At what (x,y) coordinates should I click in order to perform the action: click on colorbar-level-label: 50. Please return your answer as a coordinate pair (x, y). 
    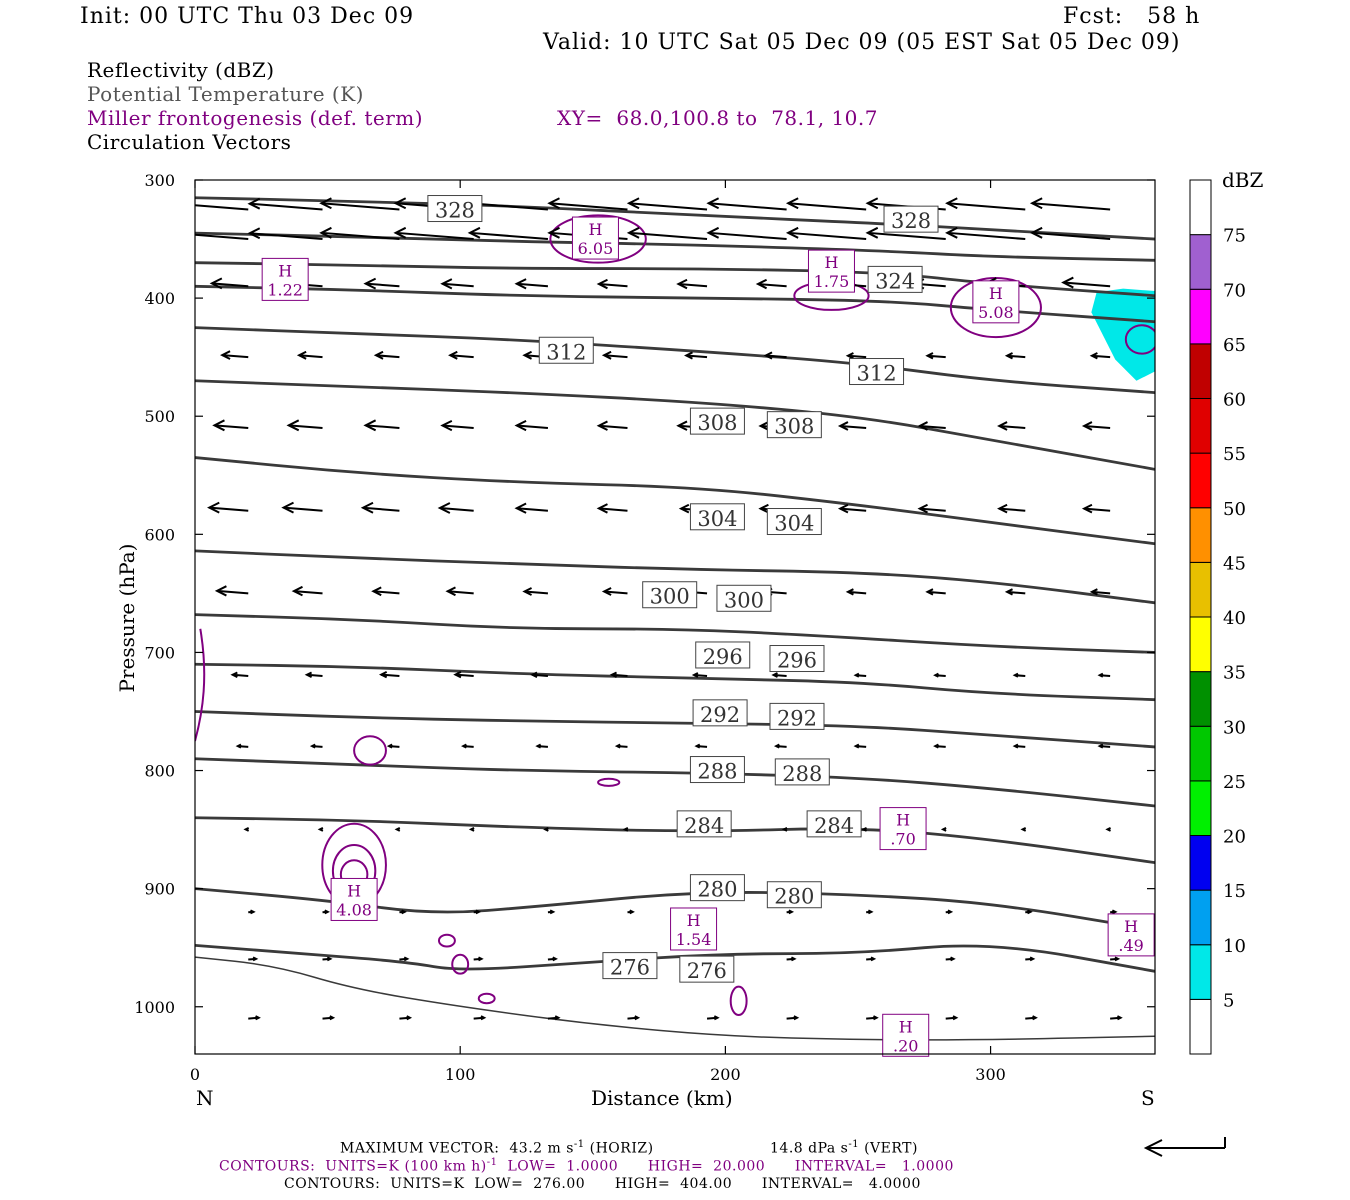
    Looking at the image, I should click on (1234, 509).